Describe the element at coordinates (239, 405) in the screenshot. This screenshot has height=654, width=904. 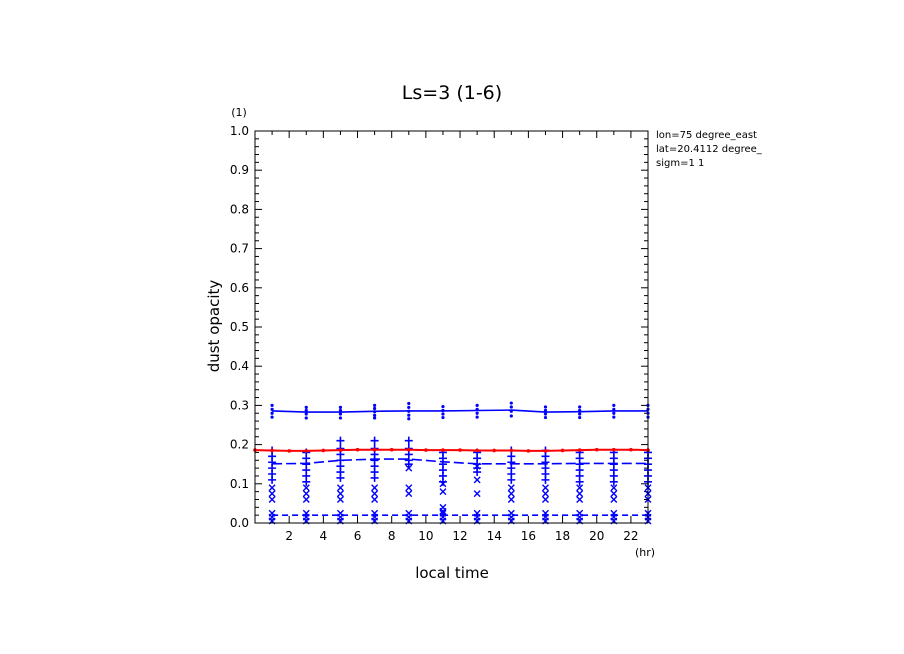
I see `y-tick-label: 0.3` at that location.